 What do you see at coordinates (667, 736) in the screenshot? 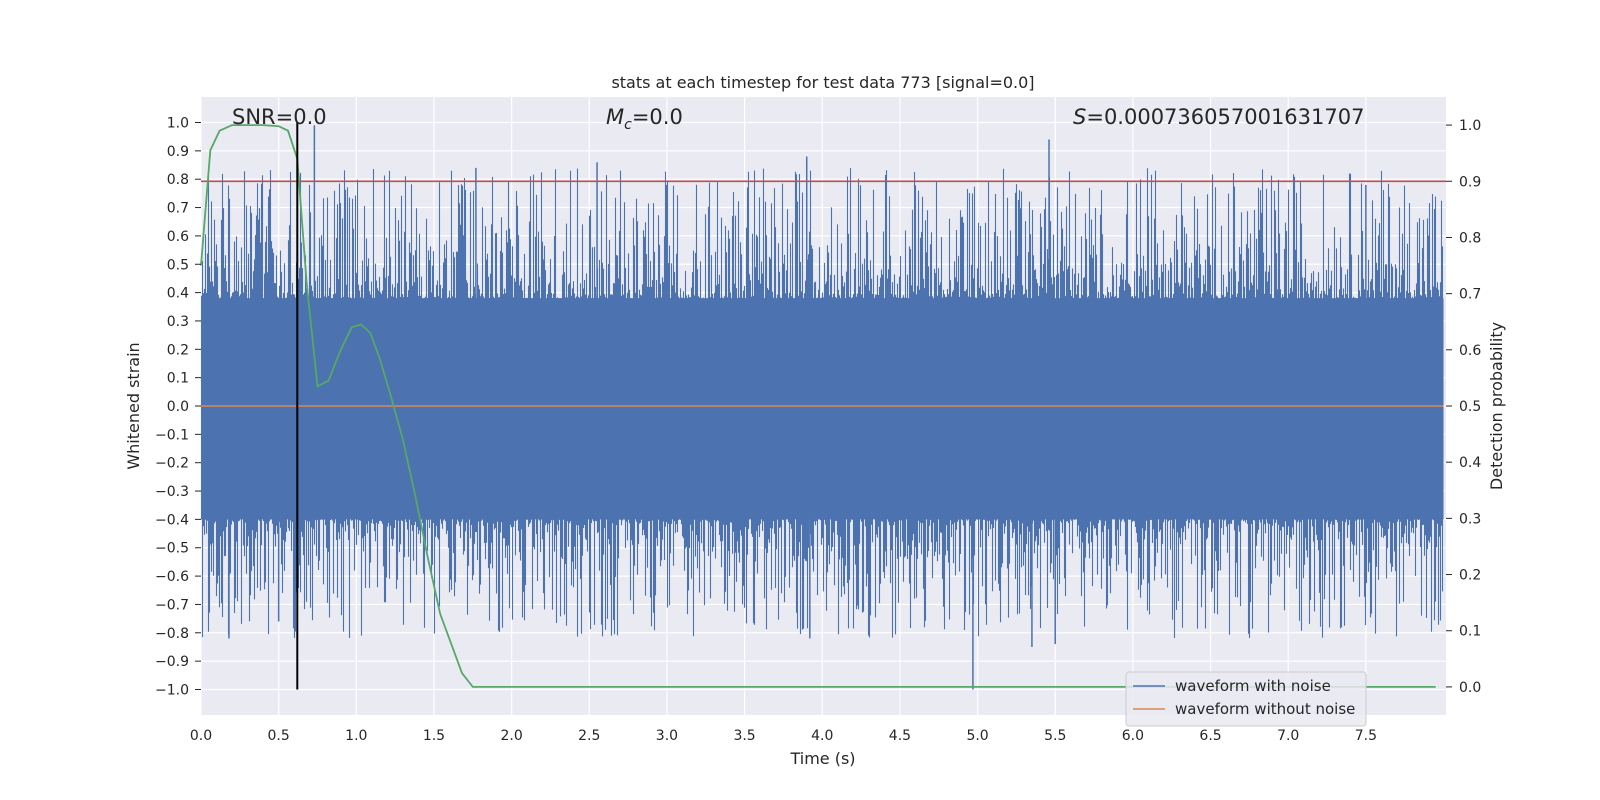
I see `x-tick-label: 3.0` at bounding box center [667, 736].